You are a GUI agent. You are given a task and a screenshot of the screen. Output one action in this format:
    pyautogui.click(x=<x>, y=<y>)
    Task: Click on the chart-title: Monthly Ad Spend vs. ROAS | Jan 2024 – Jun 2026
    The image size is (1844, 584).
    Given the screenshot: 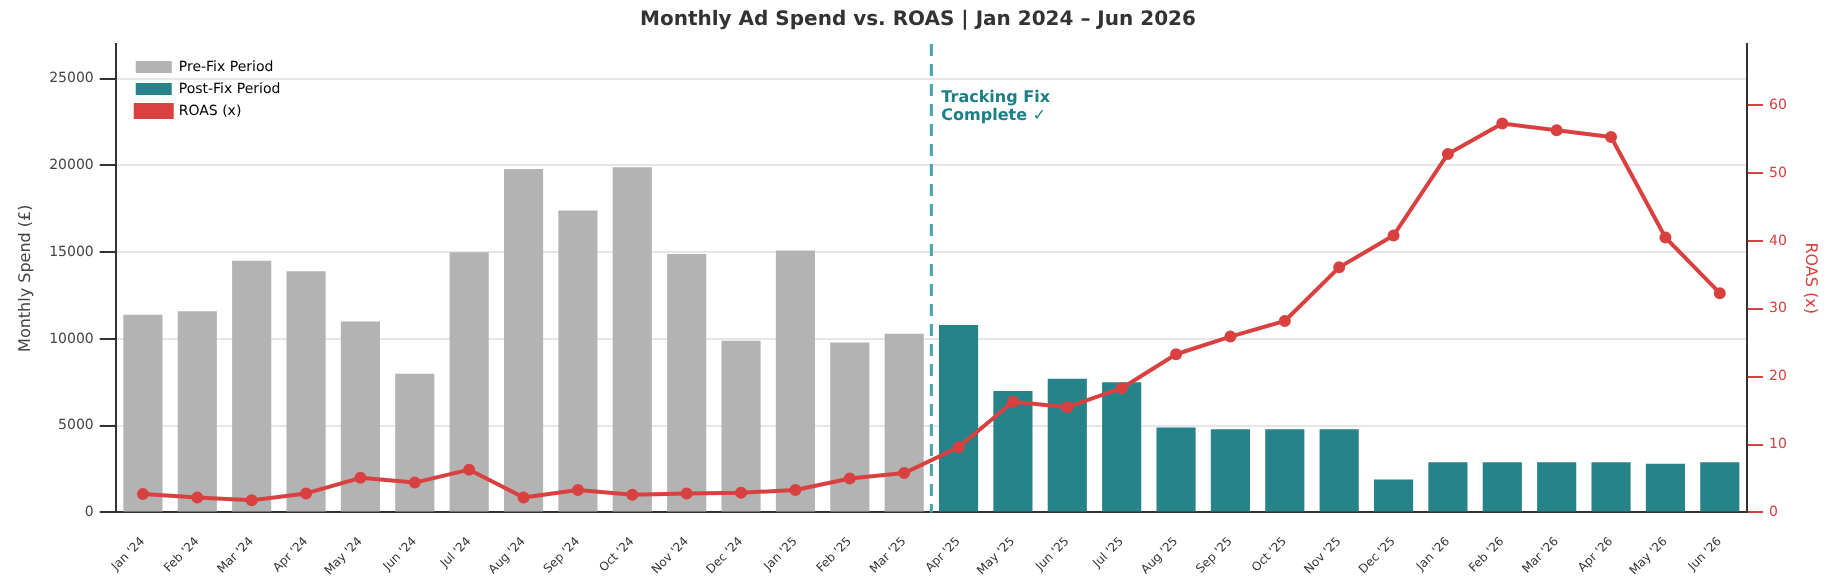 What is the action you would take?
    pyautogui.click(x=918, y=20)
    